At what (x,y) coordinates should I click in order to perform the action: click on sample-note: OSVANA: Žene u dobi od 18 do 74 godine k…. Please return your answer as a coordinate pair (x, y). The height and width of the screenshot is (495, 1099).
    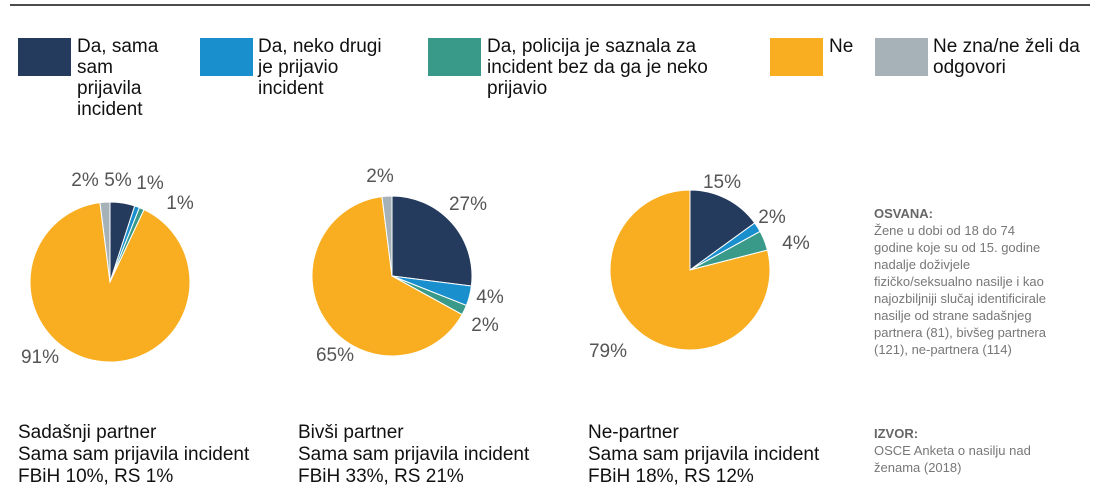
    Looking at the image, I should click on (964, 281).